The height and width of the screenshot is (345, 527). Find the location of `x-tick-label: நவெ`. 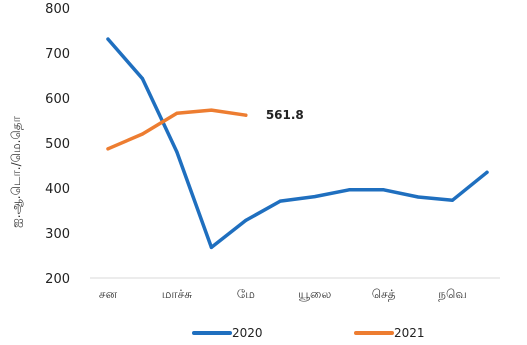

x-tick-label: நவெ is located at coordinates (452, 294).